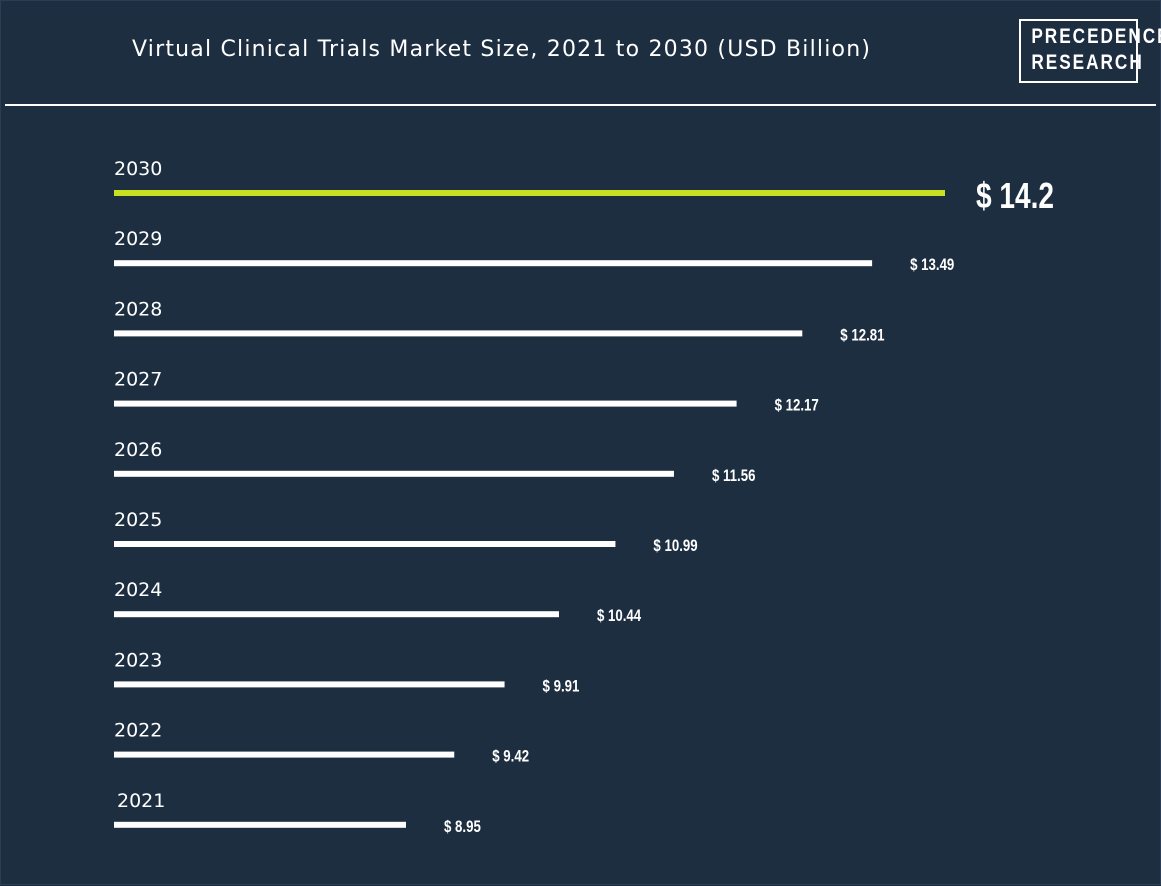 This screenshot has width=1161, height=886. I want to click on bar-2024, so click(336, 614).